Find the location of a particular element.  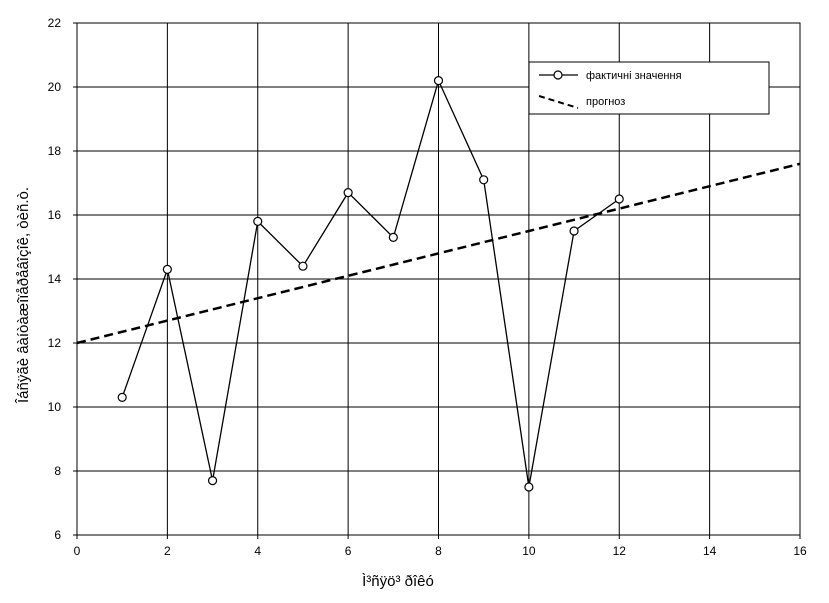

x-tick-label: 14 is located at coordinates (710, 551).